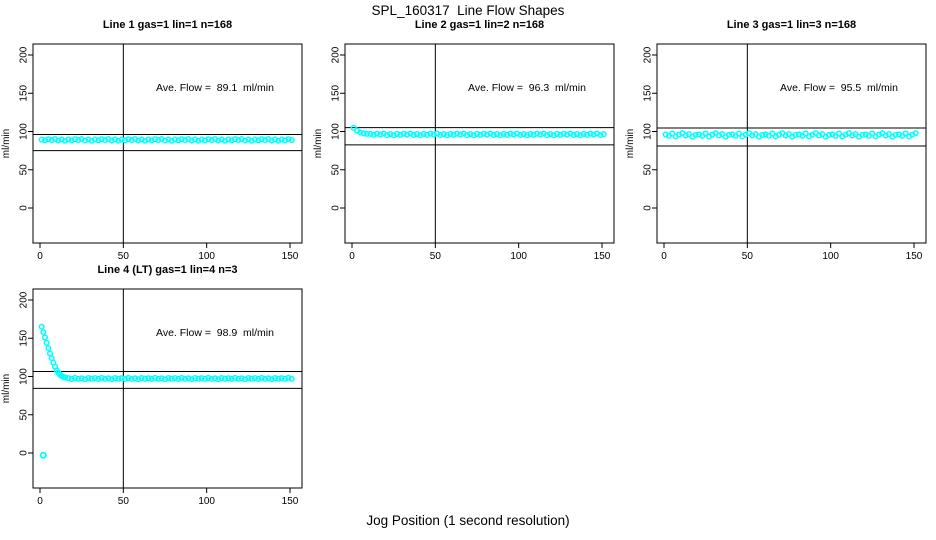 The image size is (936, 540). What do you see at coordinates (648, 92) in the screenshot?
I see `y-tick-label: 150` at bounding box center [648, 92].